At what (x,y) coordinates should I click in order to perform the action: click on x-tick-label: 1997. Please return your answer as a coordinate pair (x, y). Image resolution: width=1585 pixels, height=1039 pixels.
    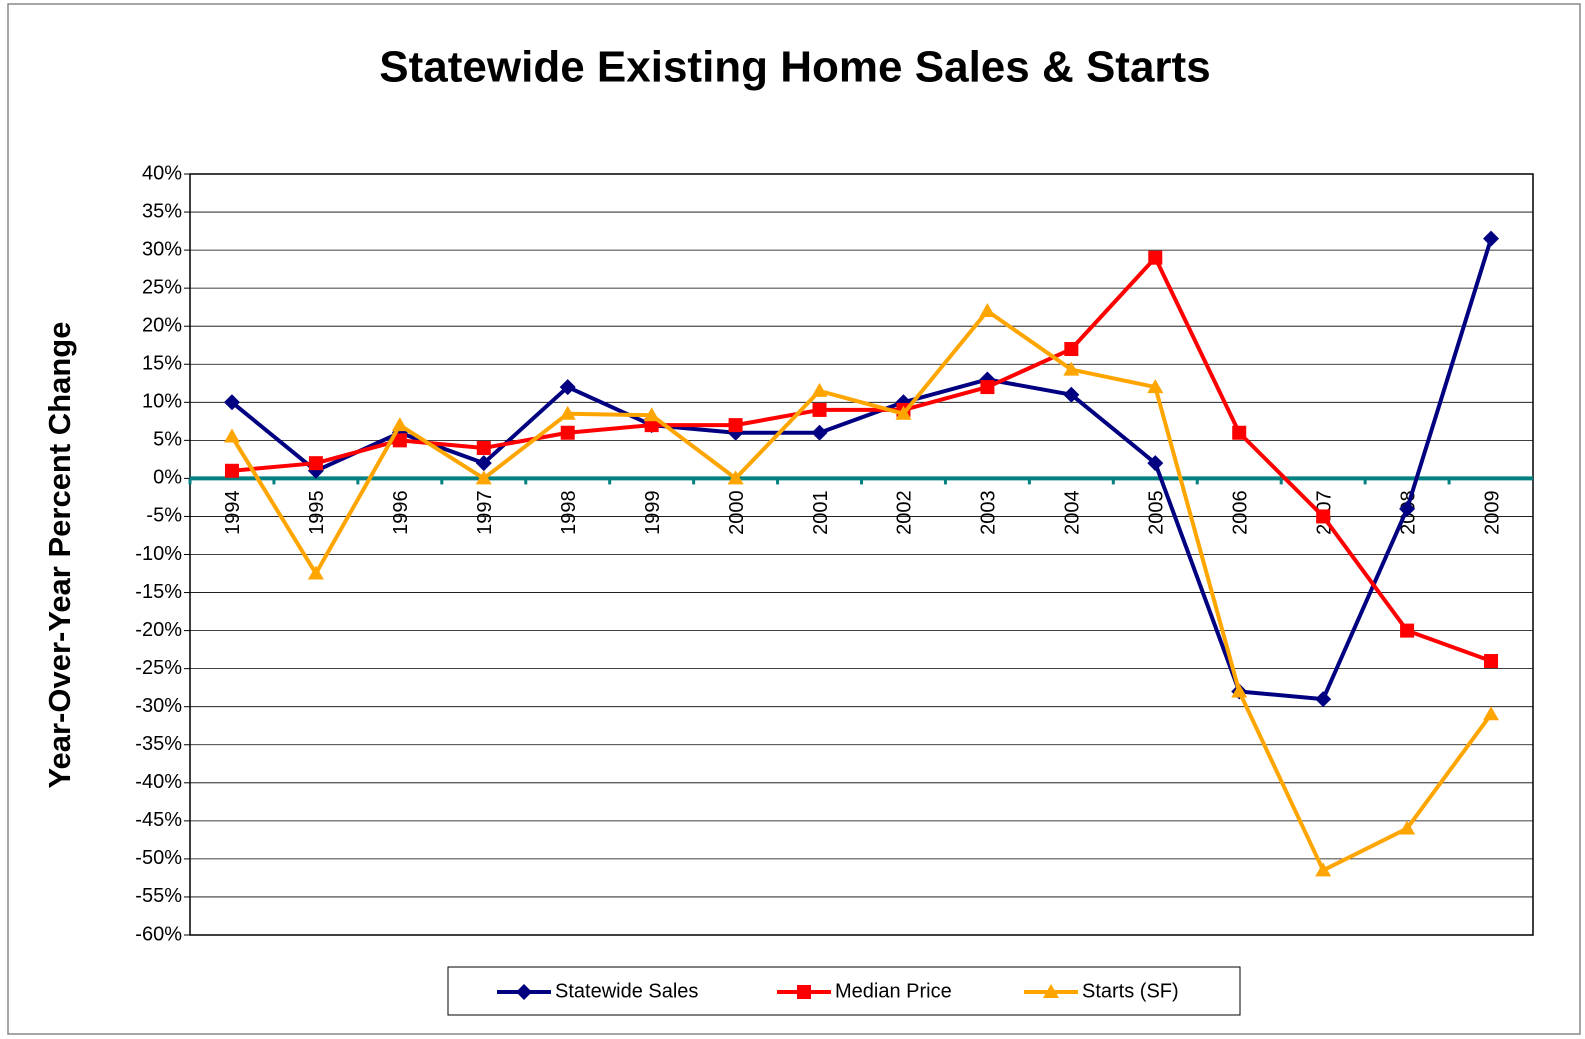
    Looking at the image, I should click on (485, 512).